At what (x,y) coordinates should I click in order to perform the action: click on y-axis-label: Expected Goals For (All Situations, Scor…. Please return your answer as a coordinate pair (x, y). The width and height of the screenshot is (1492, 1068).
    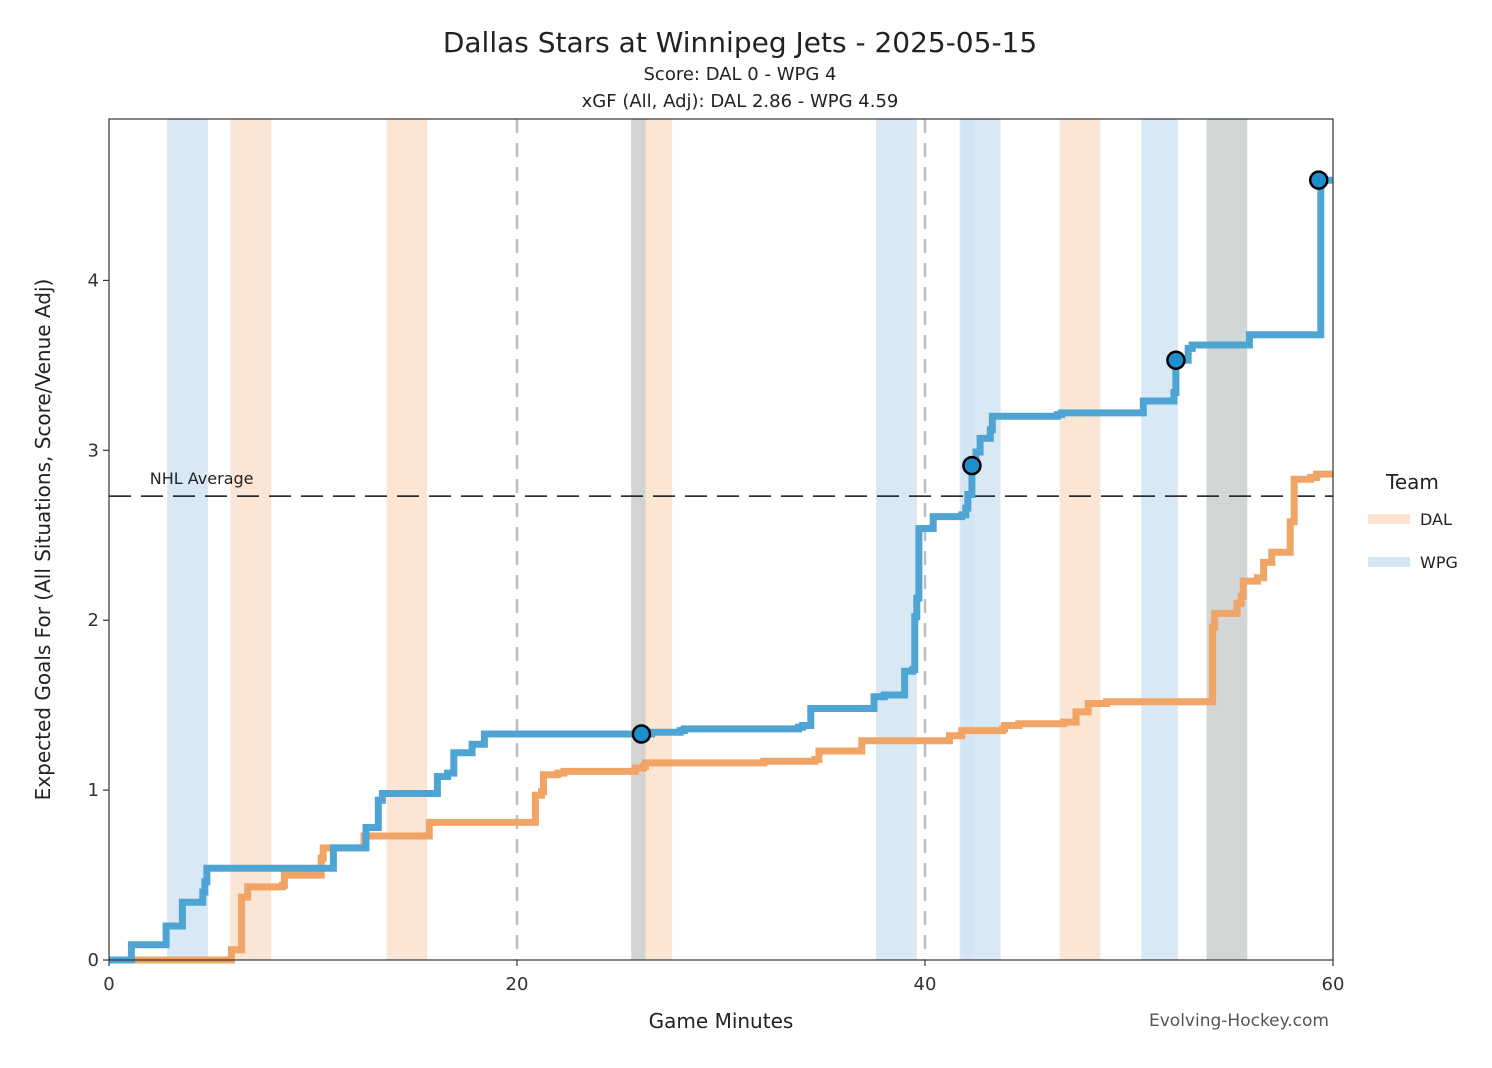
    Looking at the image, I should click on (43, 540).